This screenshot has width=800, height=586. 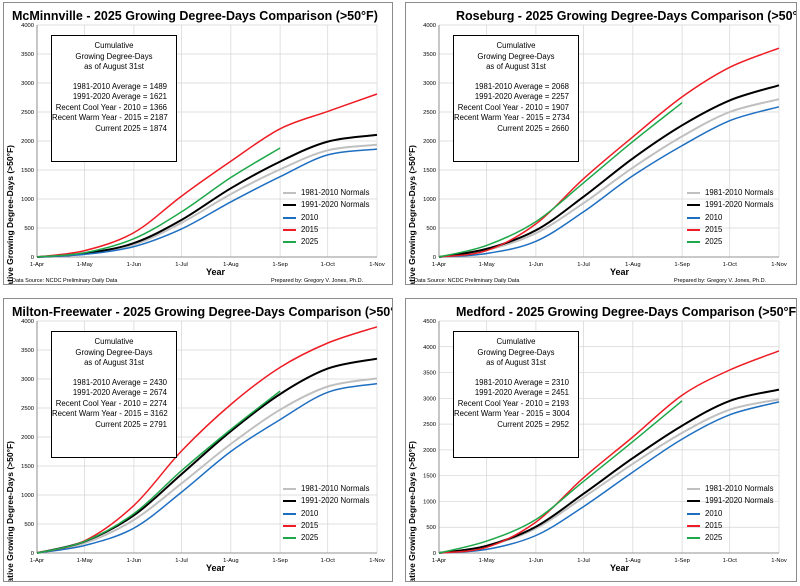 I want to click on stat-cool-year-2010: Recent Cool Year - 2010 = 1366, so click(x=111, y=107).